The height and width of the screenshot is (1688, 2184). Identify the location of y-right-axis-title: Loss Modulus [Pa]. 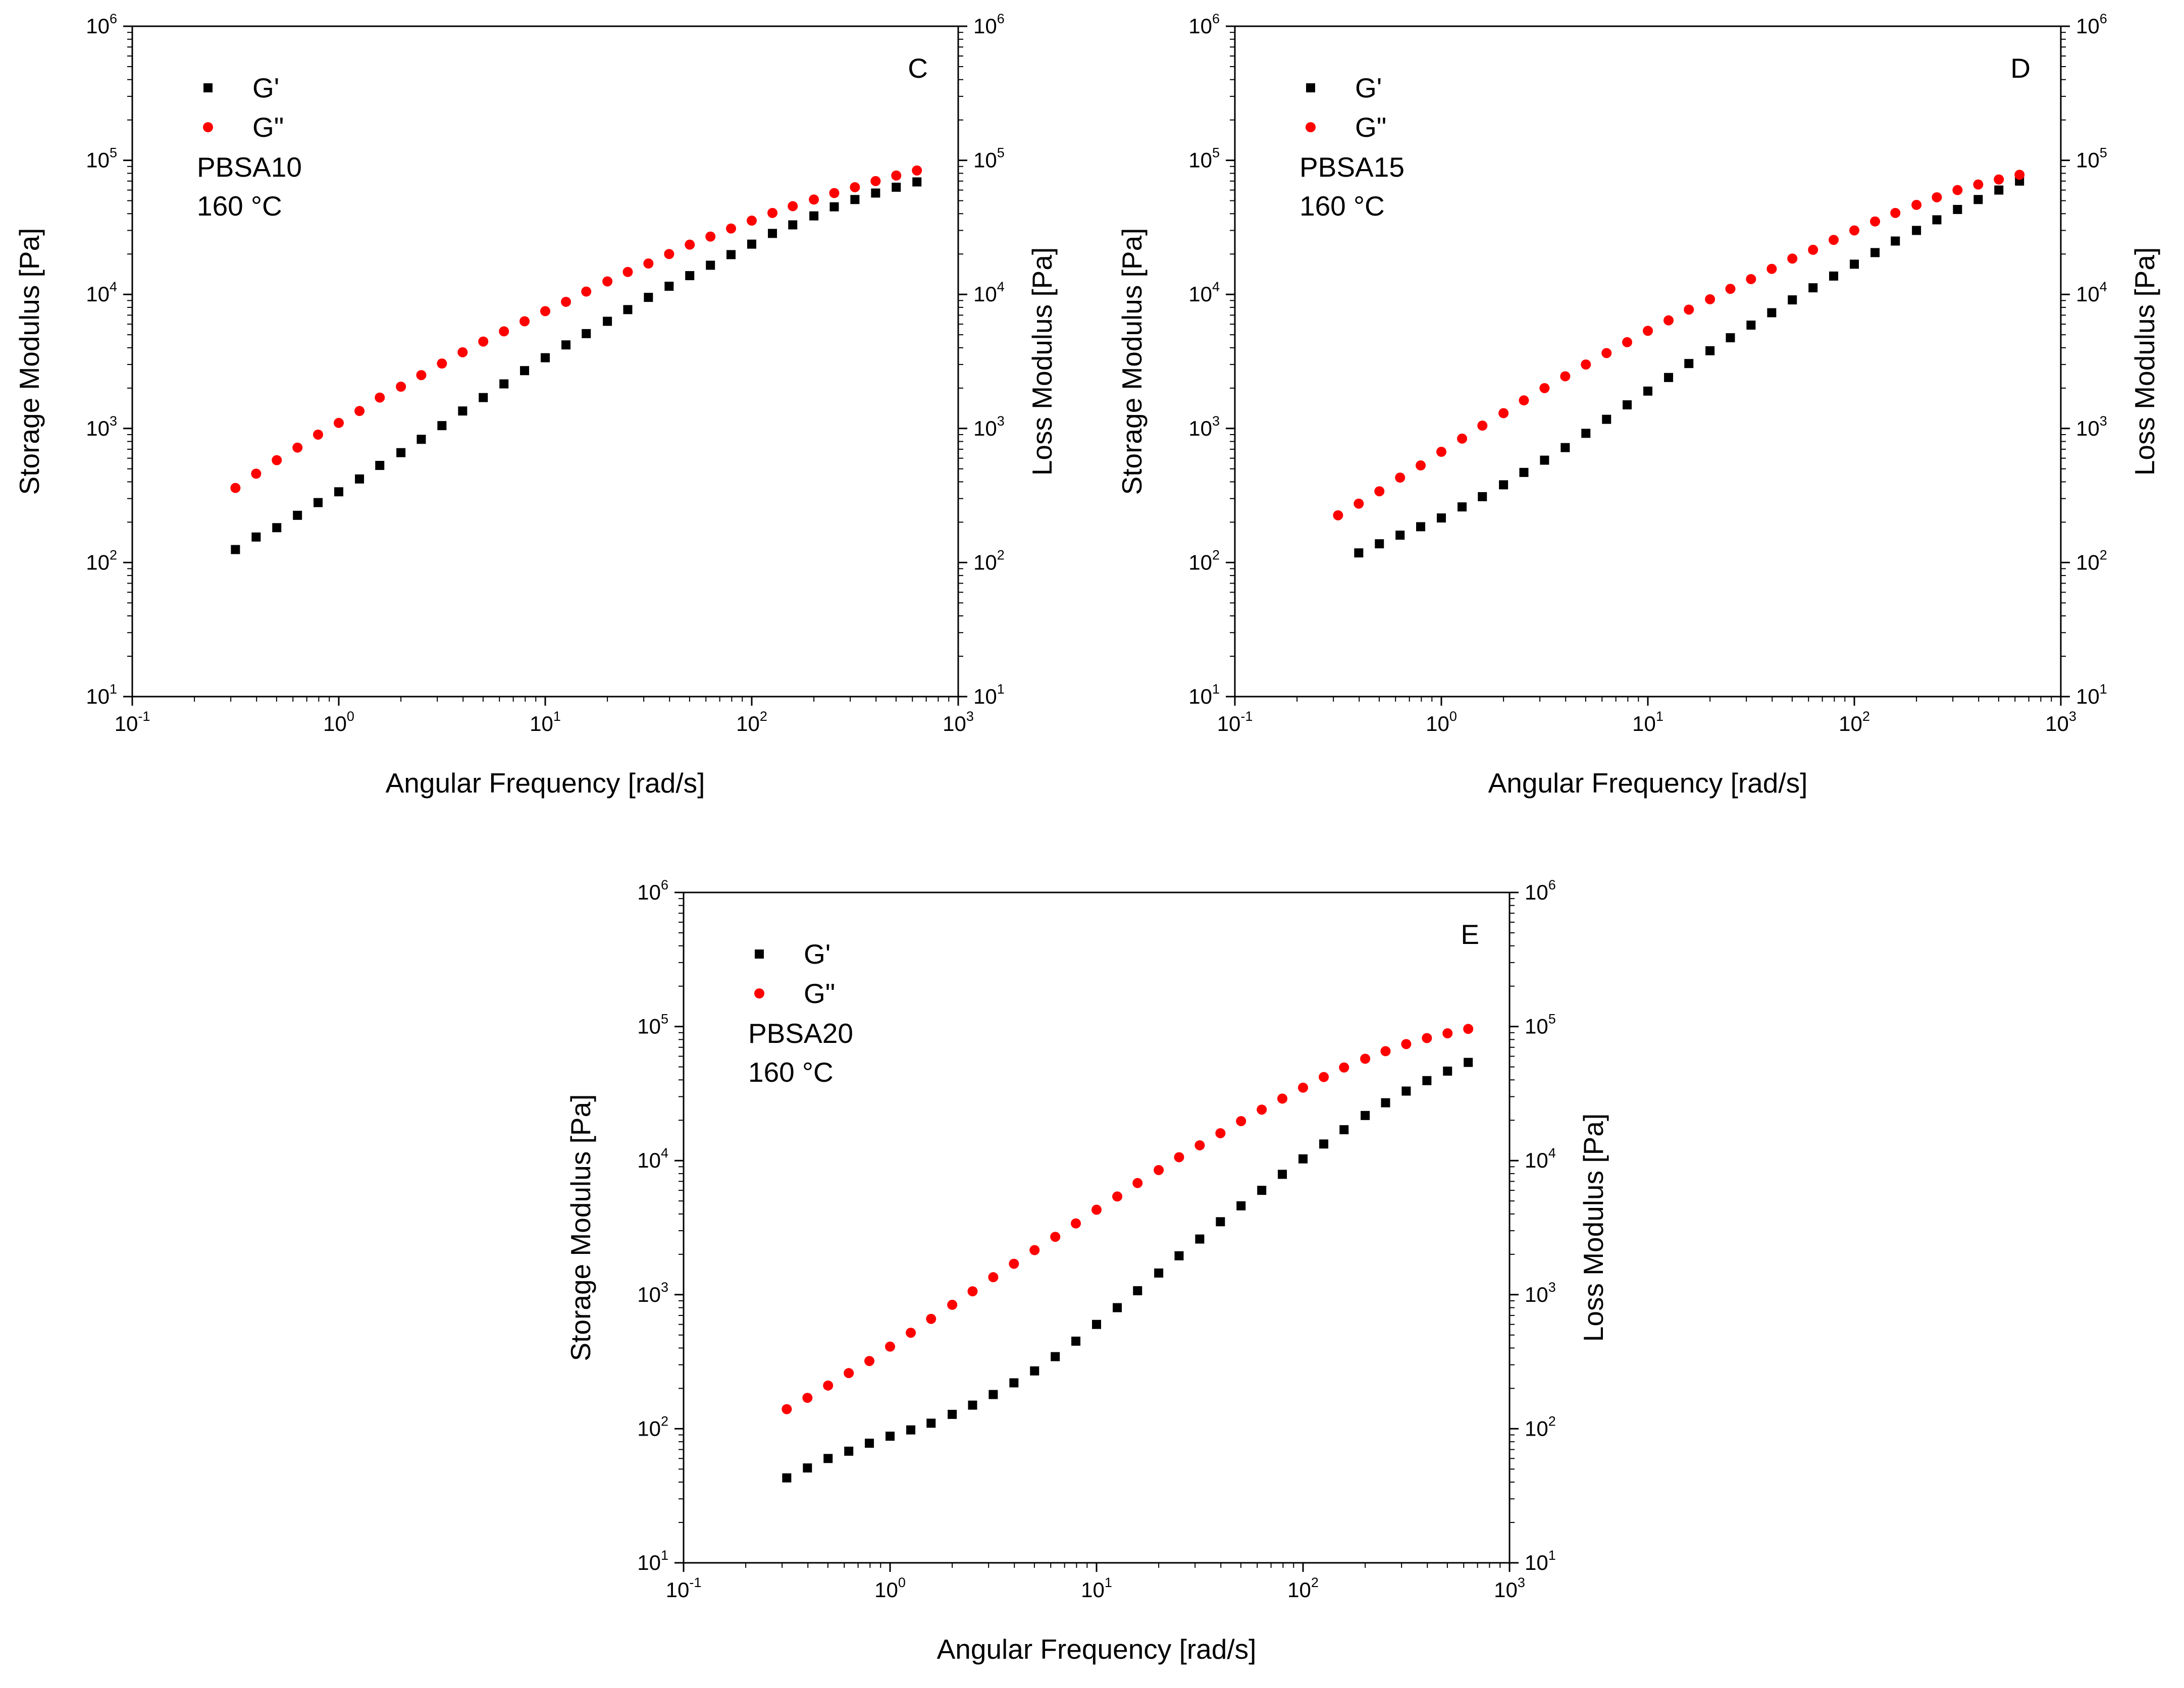
(1594, 1228).